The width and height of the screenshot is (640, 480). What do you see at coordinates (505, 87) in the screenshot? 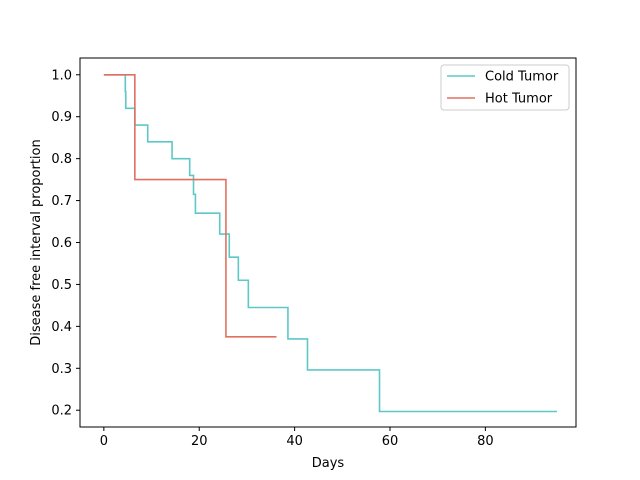
I see `legend: Cold Tumor Hot Tumor` at bounding box center [505, 87].